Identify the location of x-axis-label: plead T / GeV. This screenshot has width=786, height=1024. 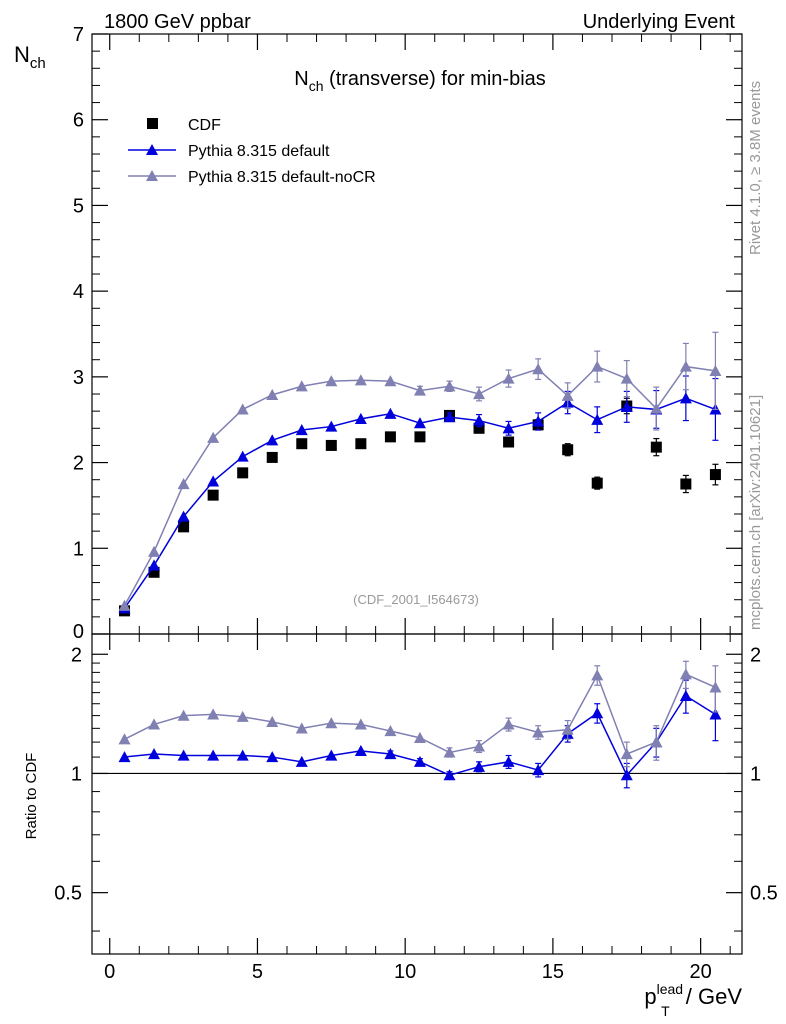
(693, 1000).